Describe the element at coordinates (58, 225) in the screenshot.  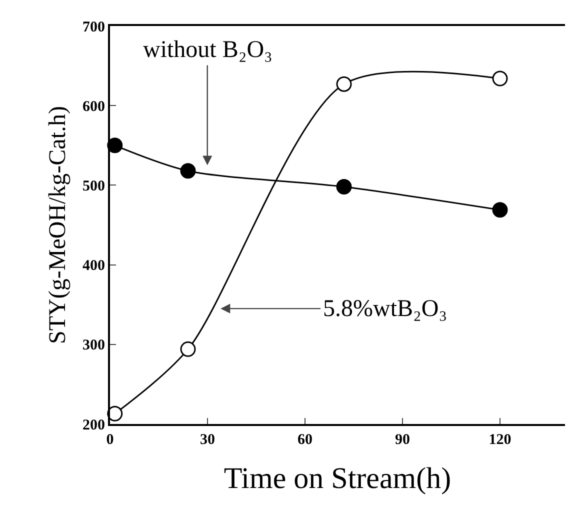
I see `y-axis-title: STY(g-MeOH/kg-Cat.h)` at that location.